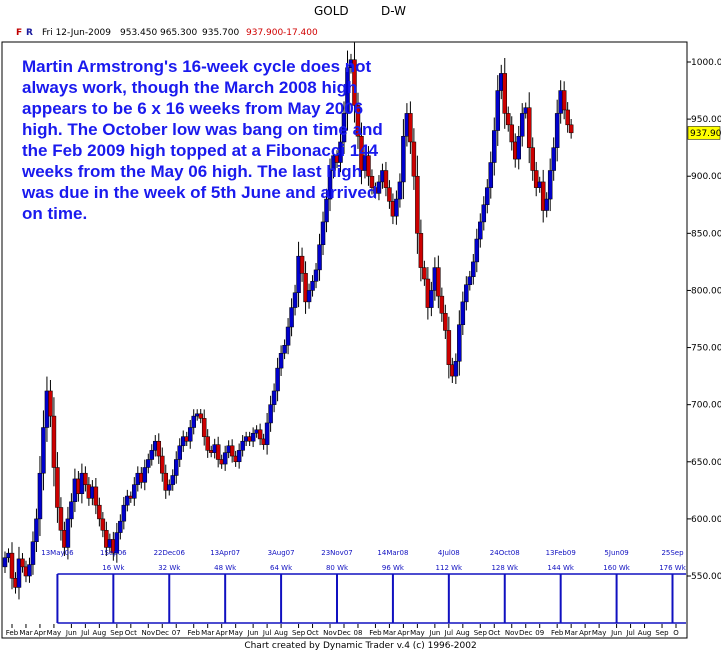 The height and width of the screenshot is (655, 721). What do you see at coordinates (113, 568) in the screenshot?
I see `cycle-week-label: 16 Wk` at bounding box center [113, 568].